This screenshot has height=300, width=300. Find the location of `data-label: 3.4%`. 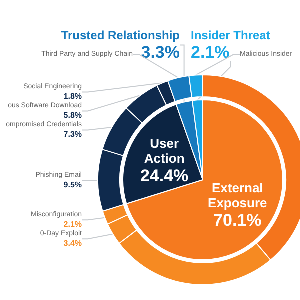

data-label: 3.4% is located at coordinates (73, 243).